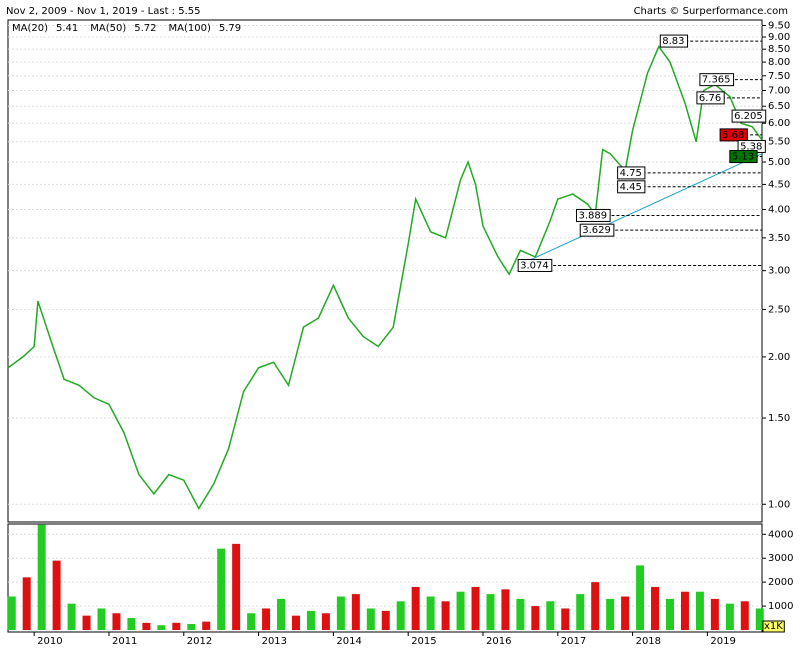 This screenshot has height=650, width=805. I want to click on x-tick-label: 2010, so click(49, 641).